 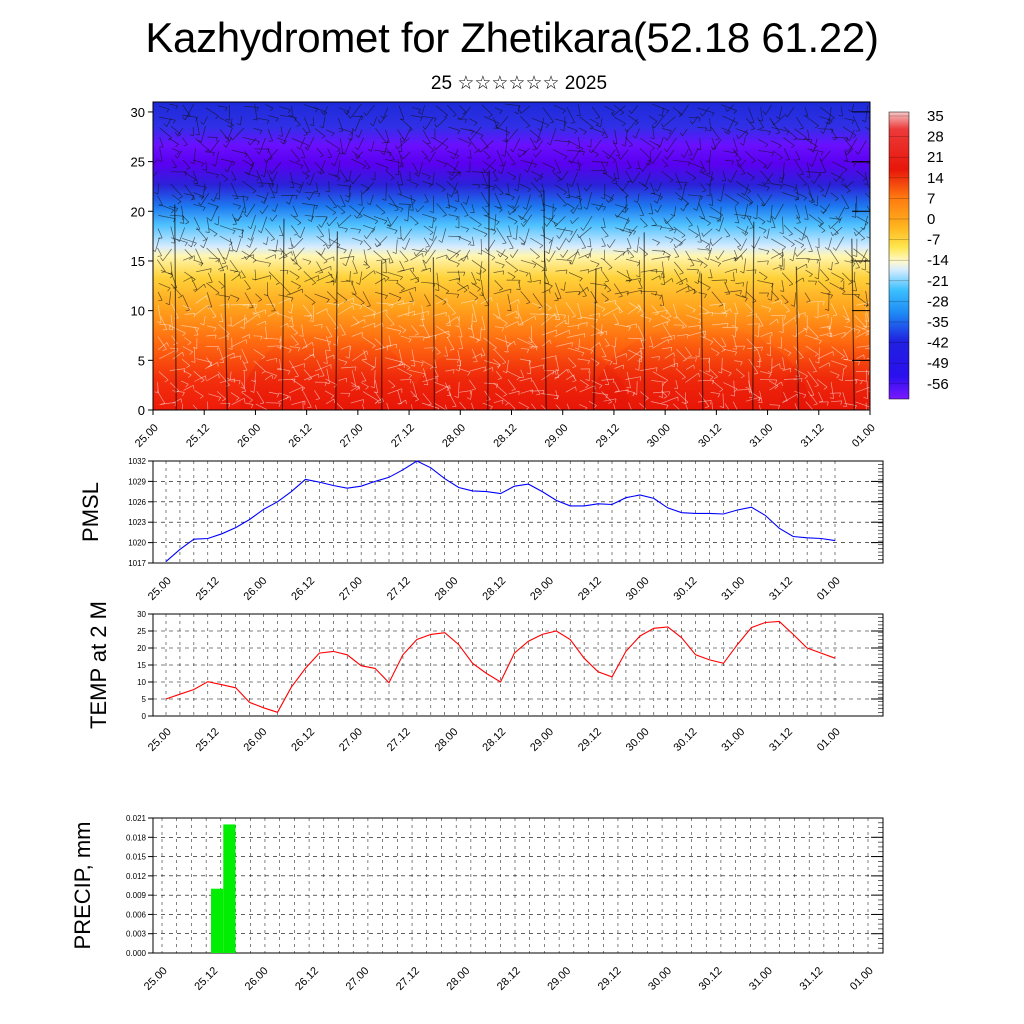 I want to click on pmsl-x-tick-label: 31.00, so click(x=733, y=589).